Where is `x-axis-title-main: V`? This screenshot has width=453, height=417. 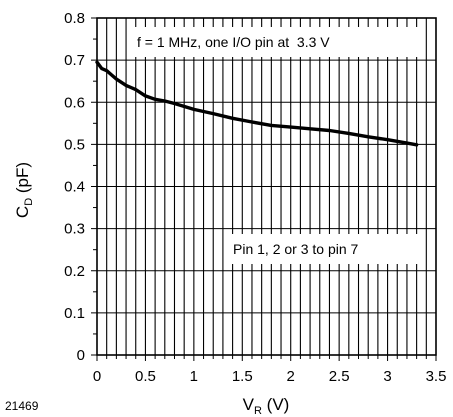 x-axis-title-main: V is located at coordinates (249, 404).